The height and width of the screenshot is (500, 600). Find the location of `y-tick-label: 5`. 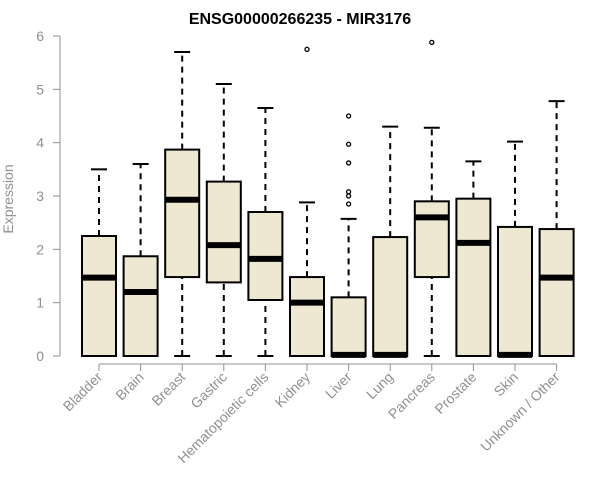

y-tick-label: 5 is located at coordinates (40, 89).